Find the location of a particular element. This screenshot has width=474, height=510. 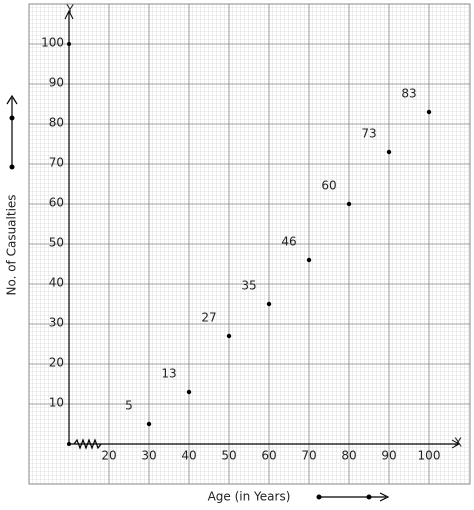

data-label: 35 is located at coordinates (248, 286).